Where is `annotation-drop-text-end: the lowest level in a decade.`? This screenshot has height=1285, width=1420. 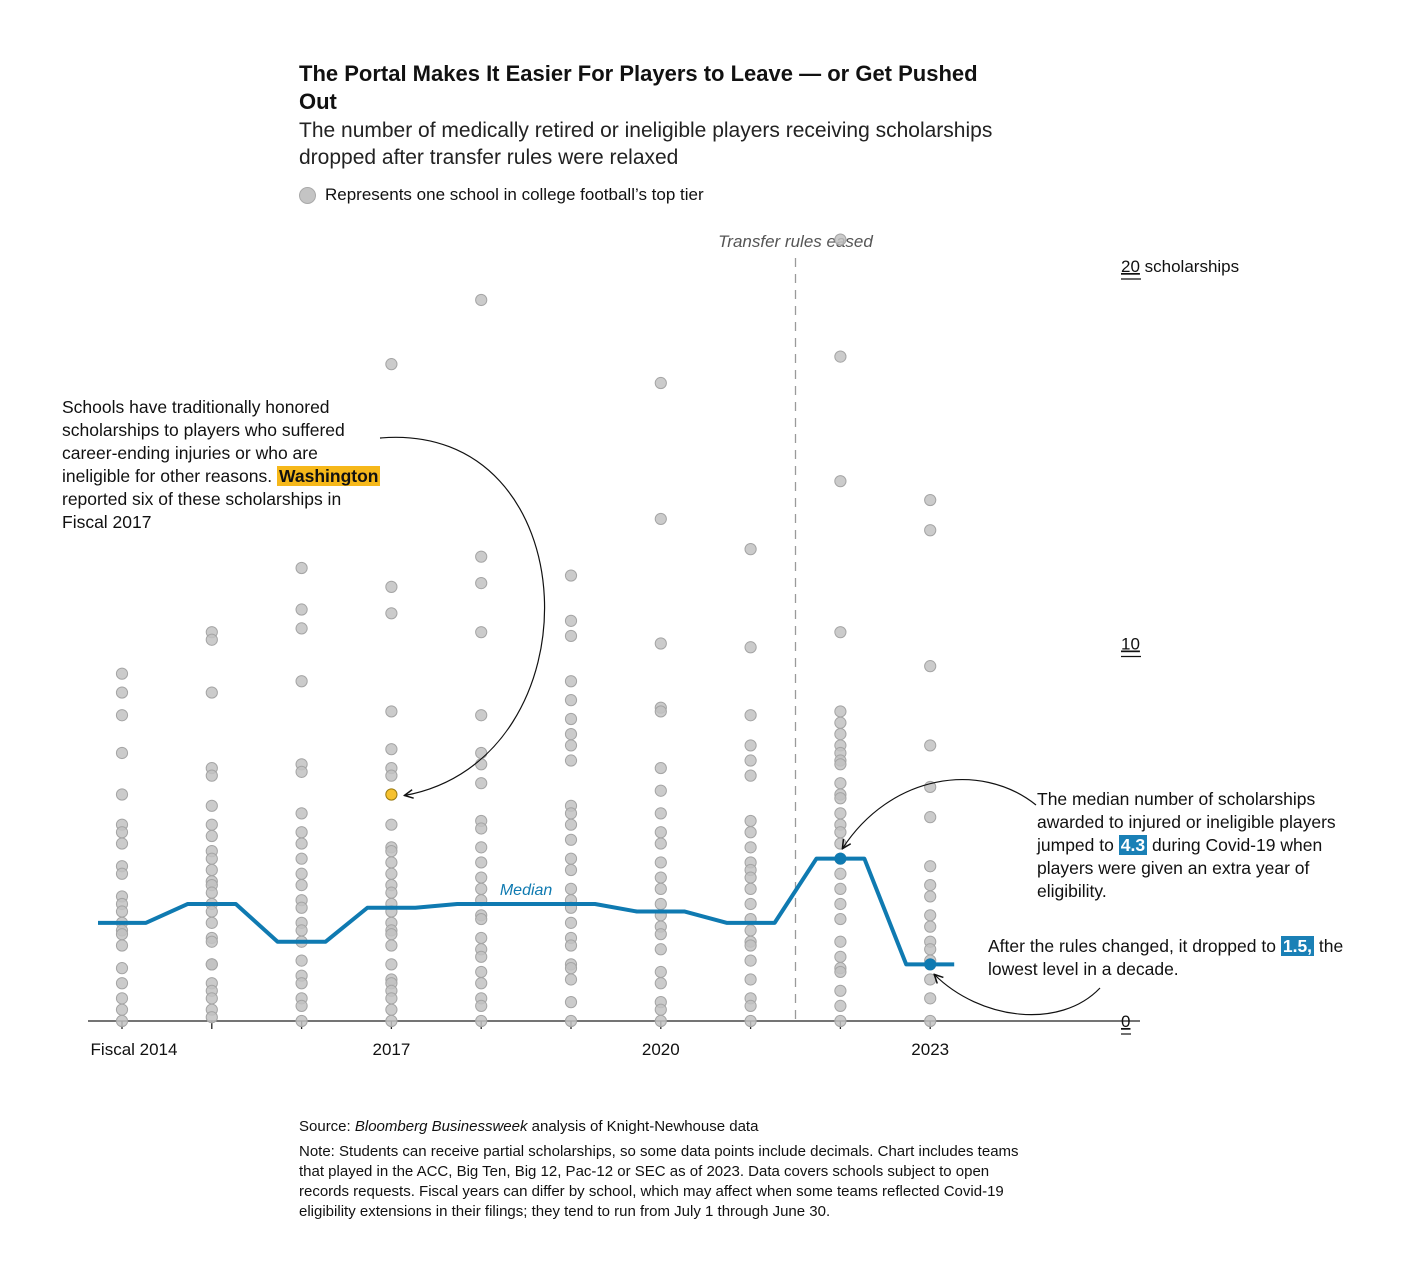 annotation-drop-text-end: the lowest level in a decade. is located at coordinates (1166, 957).